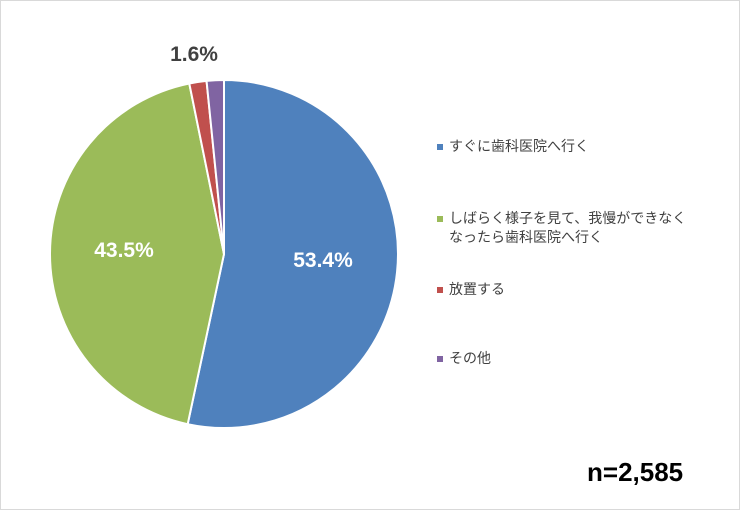  Describe the element at coordinates (635, 472) in the screenshot. I see `sample-size-label: n=2,585` at that location.